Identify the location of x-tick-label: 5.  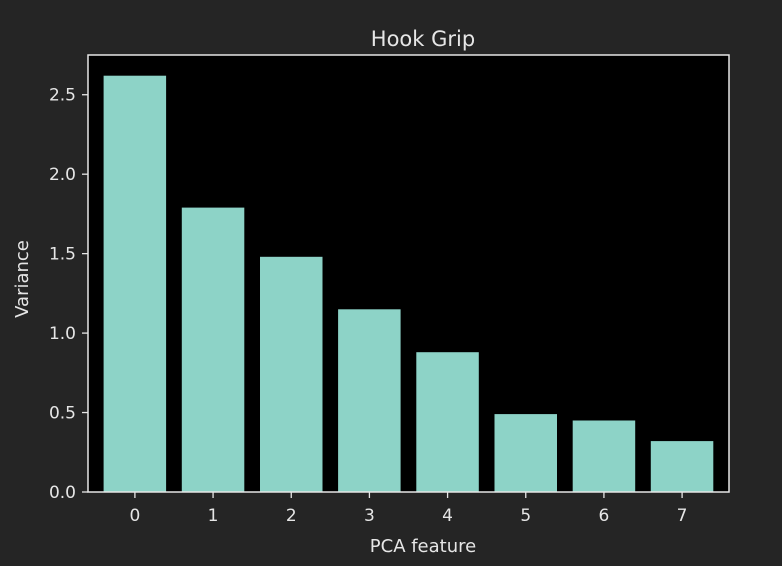
(525, 516).